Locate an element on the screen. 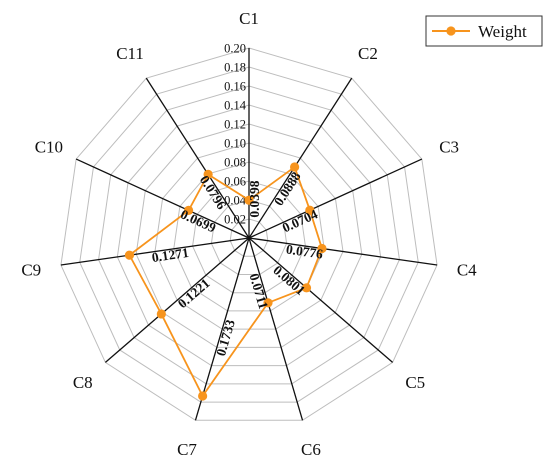 The height and width of the screenshot is (465, 550). tick-label: 0.08 is located at coordinates (235, 163).